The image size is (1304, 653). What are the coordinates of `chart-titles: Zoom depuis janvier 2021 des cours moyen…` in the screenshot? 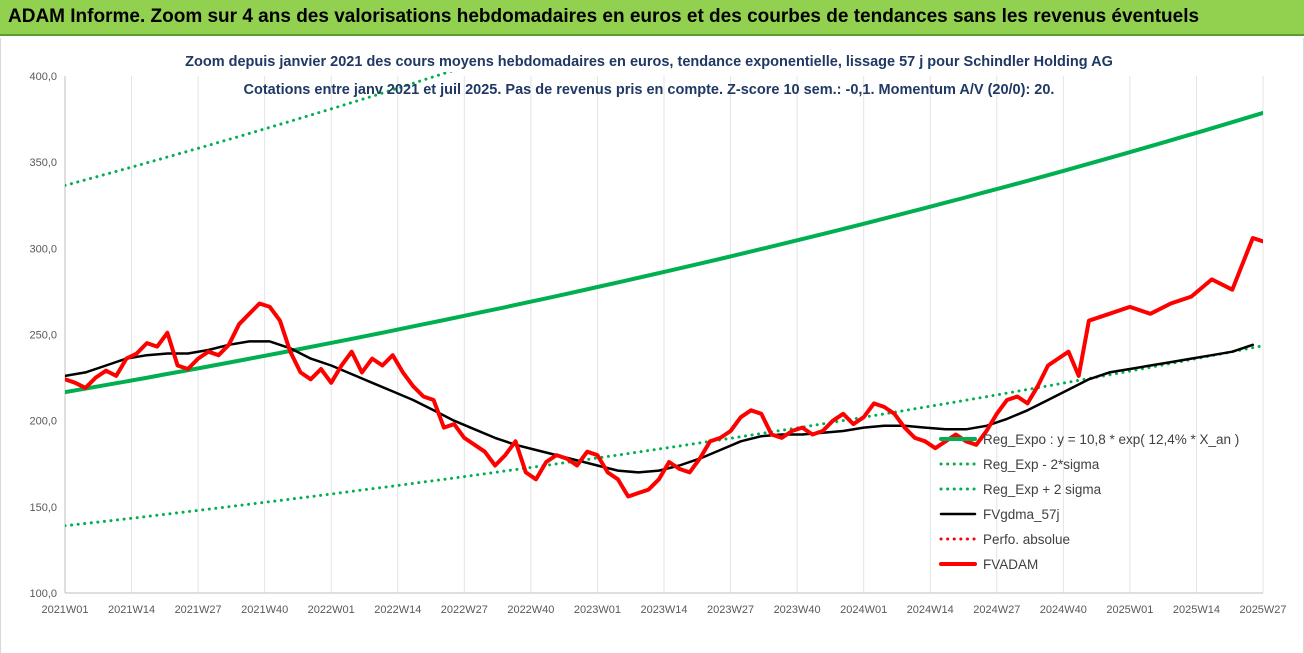 It's located at (649, 76).